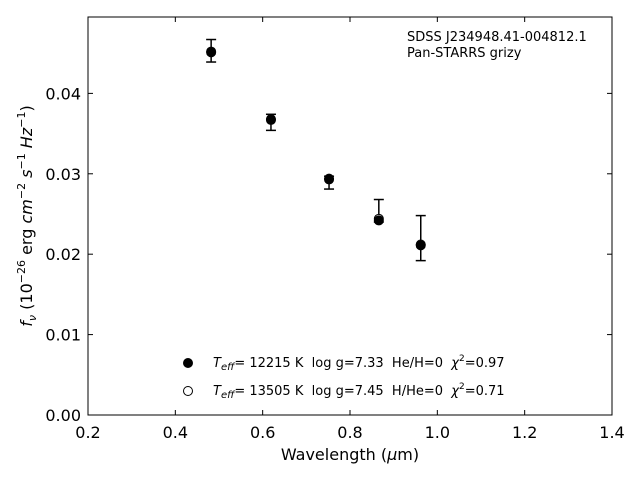  I want to click on x-tick-label: 1.2, so click(524, 432).